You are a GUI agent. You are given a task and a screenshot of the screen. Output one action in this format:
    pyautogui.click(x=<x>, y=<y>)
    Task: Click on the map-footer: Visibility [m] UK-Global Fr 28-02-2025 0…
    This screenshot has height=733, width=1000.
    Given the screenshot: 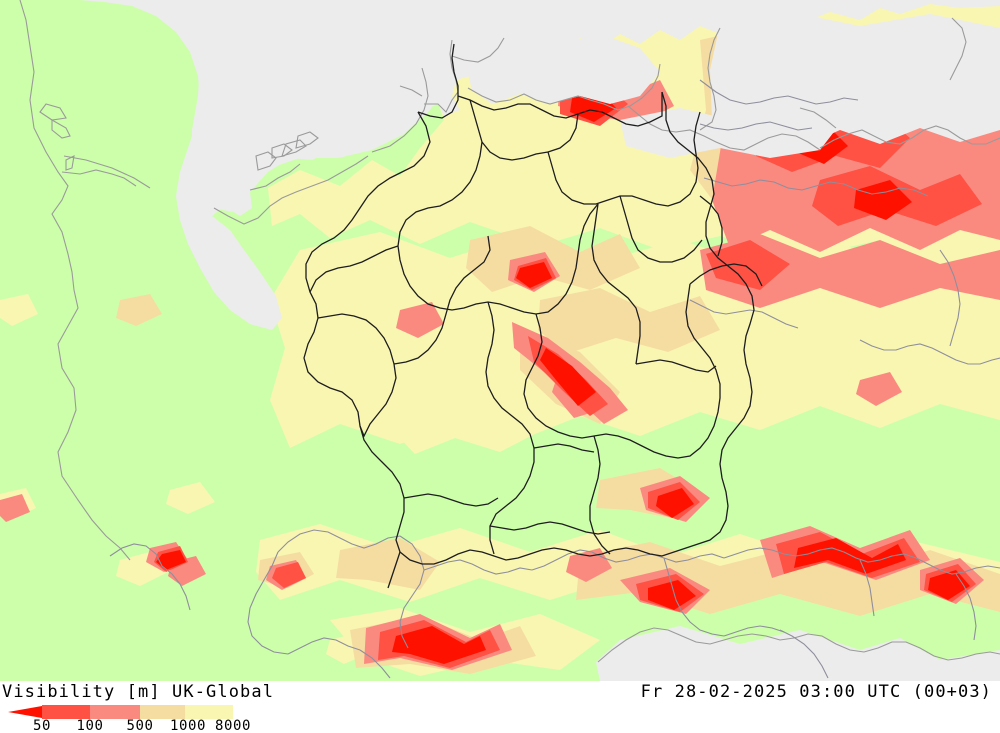 What is the action you would take?
    pyautogui.click(x=500, y=707)
    